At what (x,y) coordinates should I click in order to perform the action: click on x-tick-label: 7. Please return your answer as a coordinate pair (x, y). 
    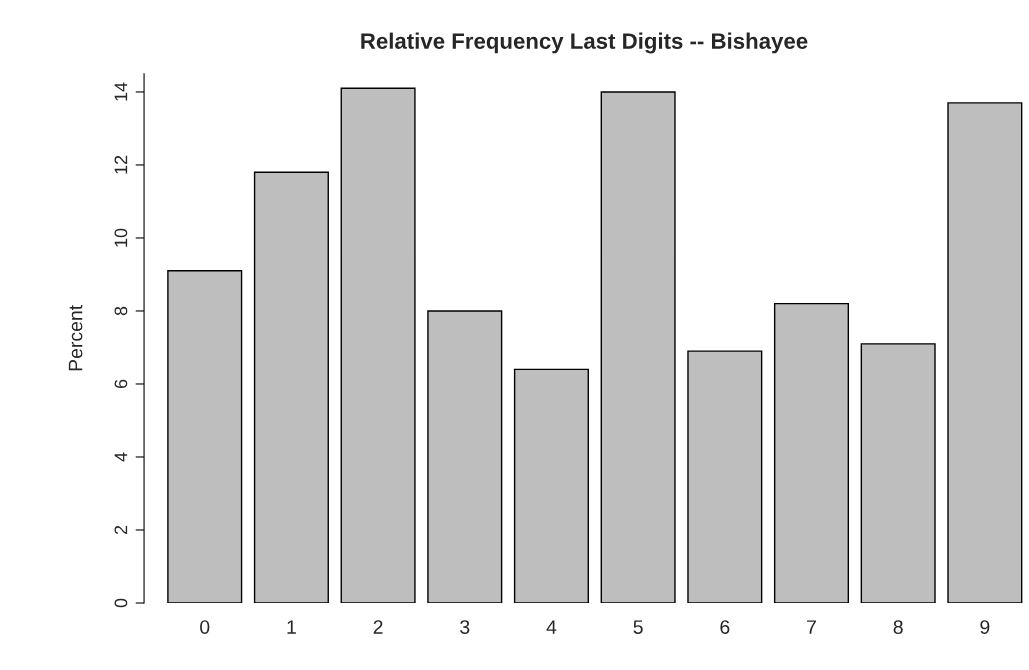
    Looking at the image, I should click on (811, 627).